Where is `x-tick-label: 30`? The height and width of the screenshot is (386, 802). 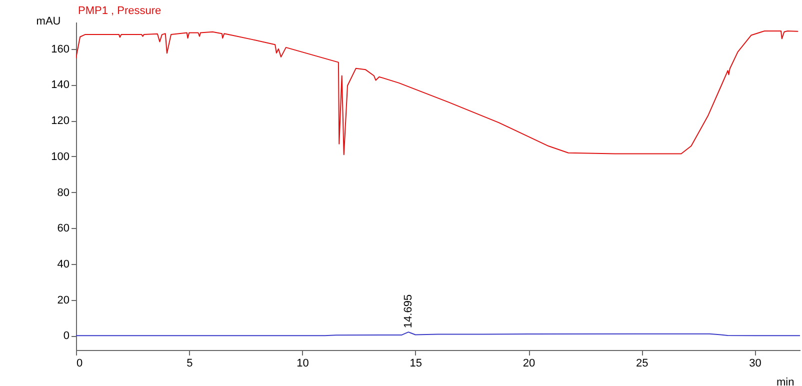 x-tick-label: 30 is located at coordinates (755, 364).